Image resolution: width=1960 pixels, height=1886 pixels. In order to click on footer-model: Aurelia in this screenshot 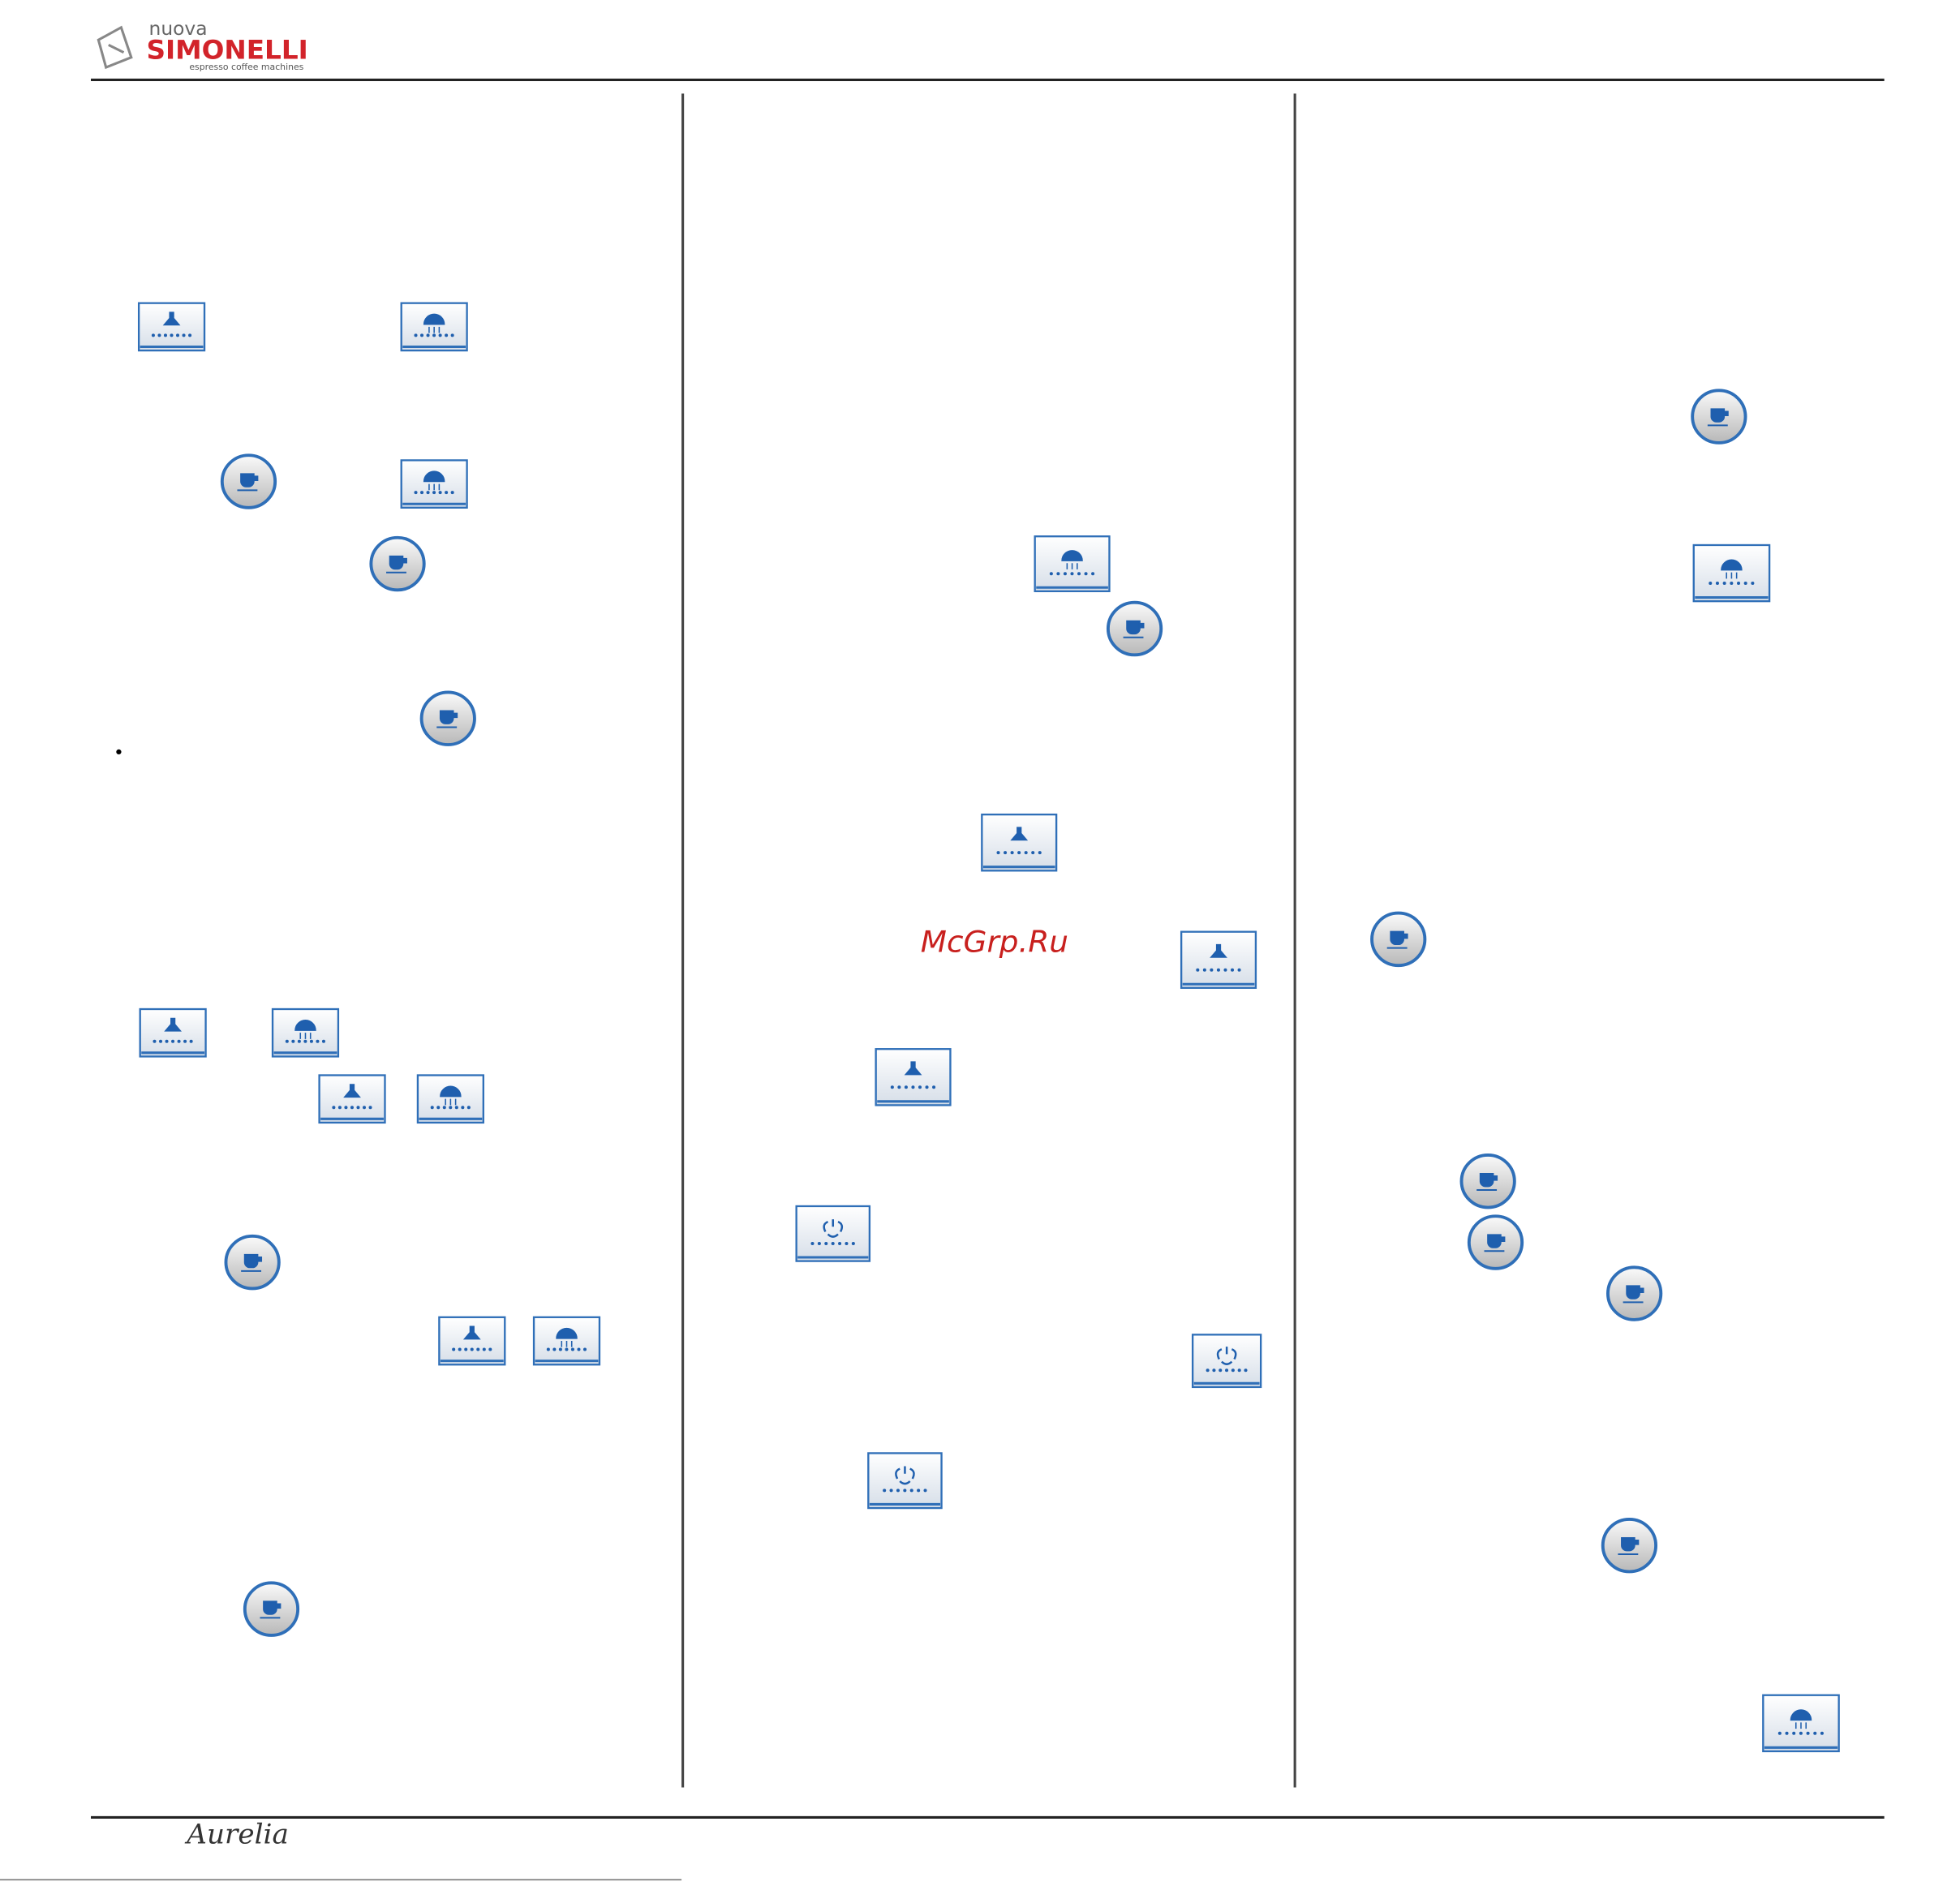, I will do `click(236, 1835)`.